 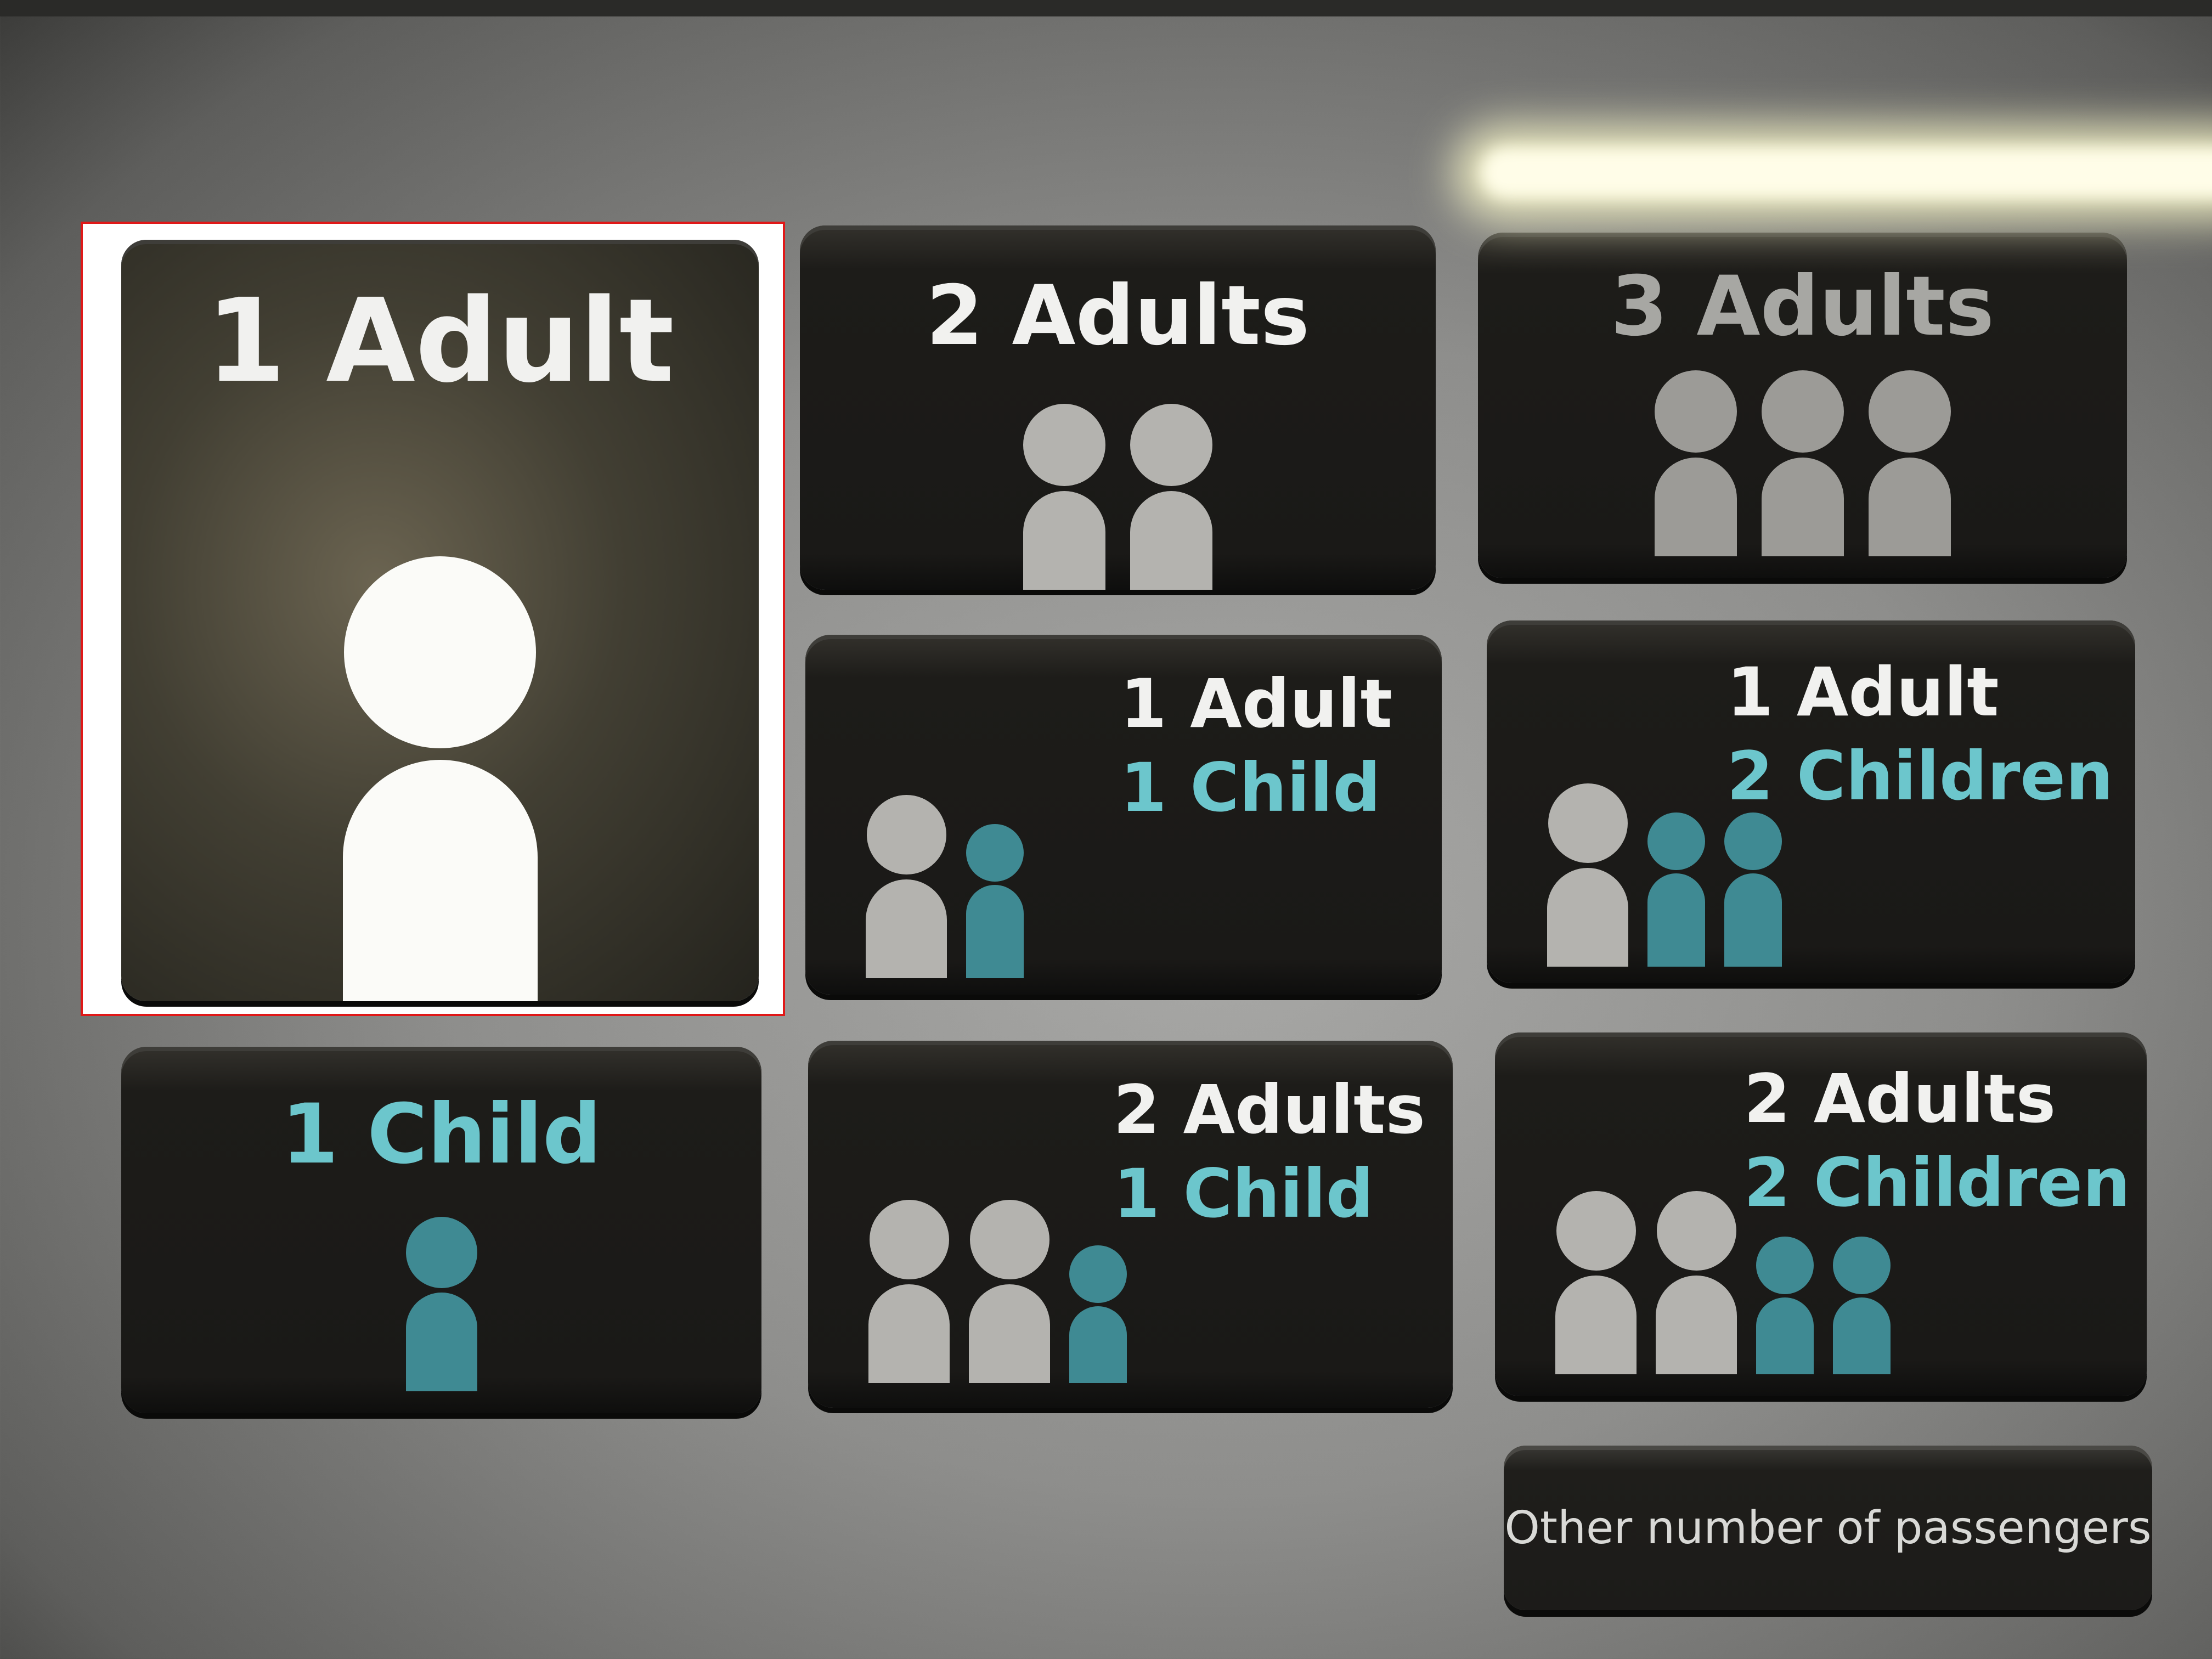 I want to click on option-label: 1 Adult, so click(x=440, y=356).